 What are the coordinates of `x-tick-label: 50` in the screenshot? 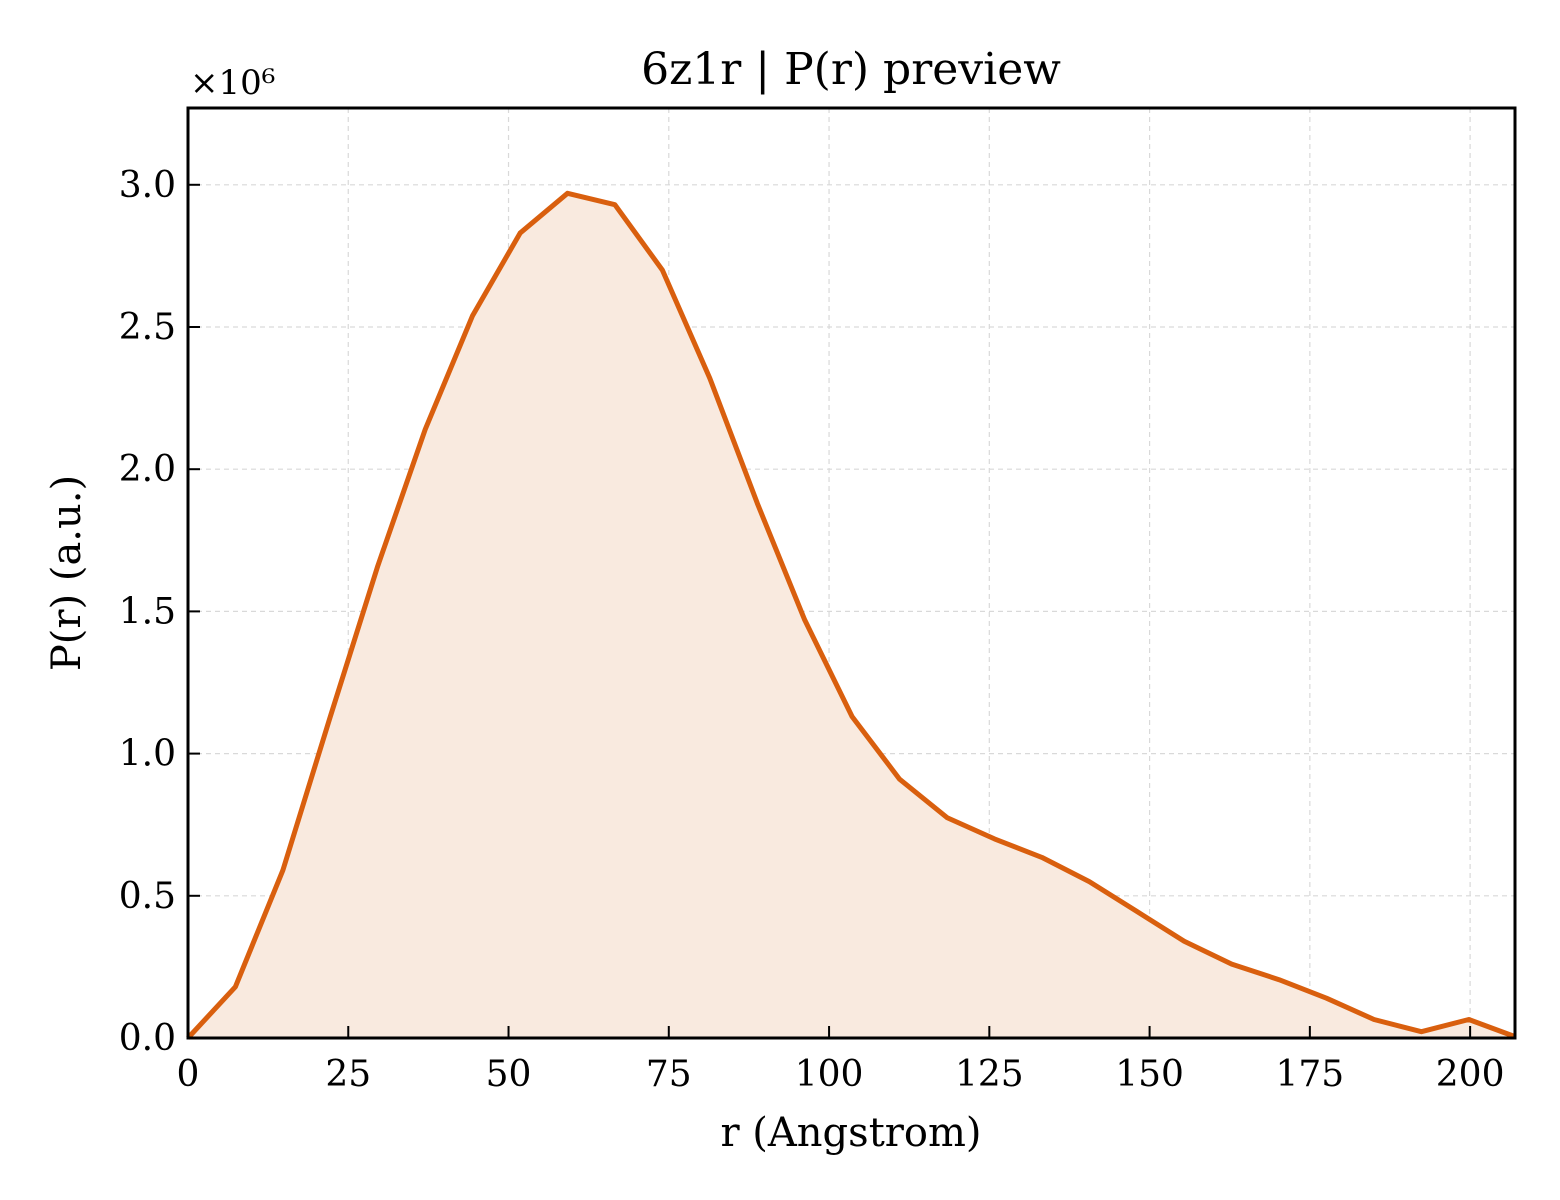 It's located at (509, 1074).